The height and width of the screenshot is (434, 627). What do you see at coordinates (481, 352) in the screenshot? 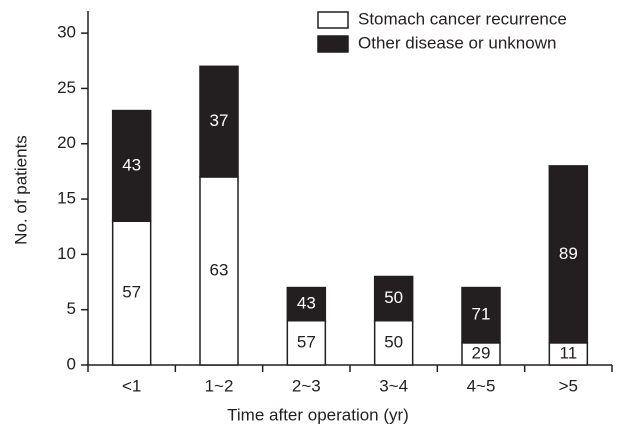
I see `bar-label: 29` at bounding box center [481, 352].